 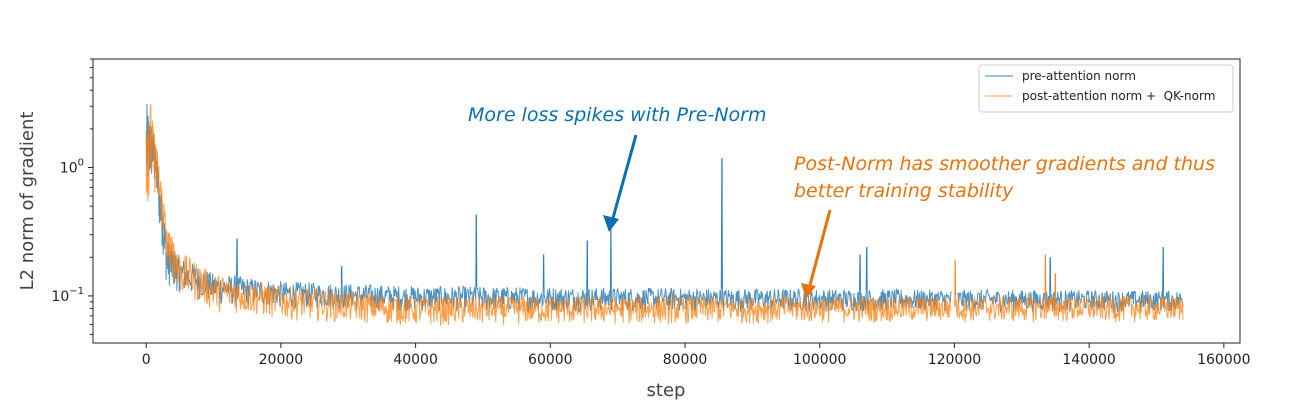 I want to click on y-axis-label: L2 norm of gradient, so click(x=27, y=201).